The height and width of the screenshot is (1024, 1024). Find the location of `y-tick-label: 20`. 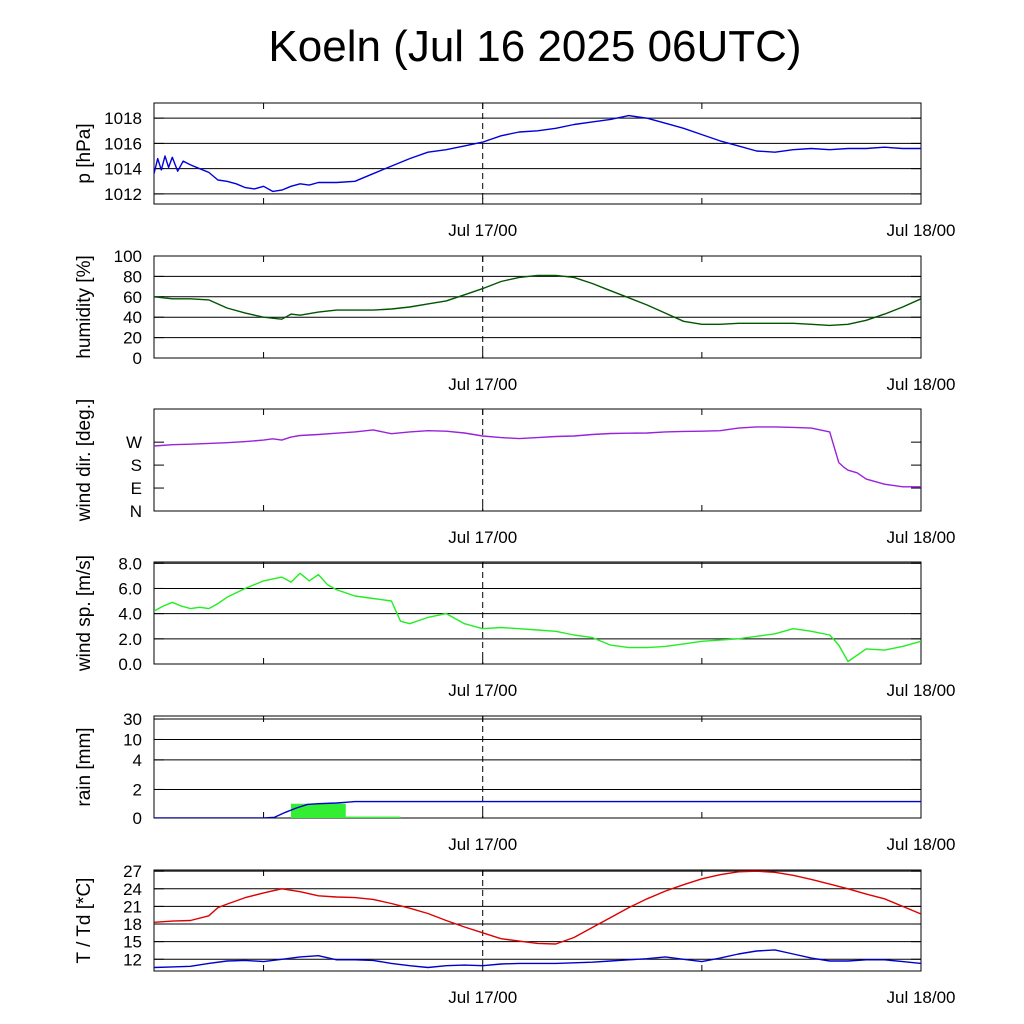

y-tick-label: 20 is located at coordinates (132, 338).